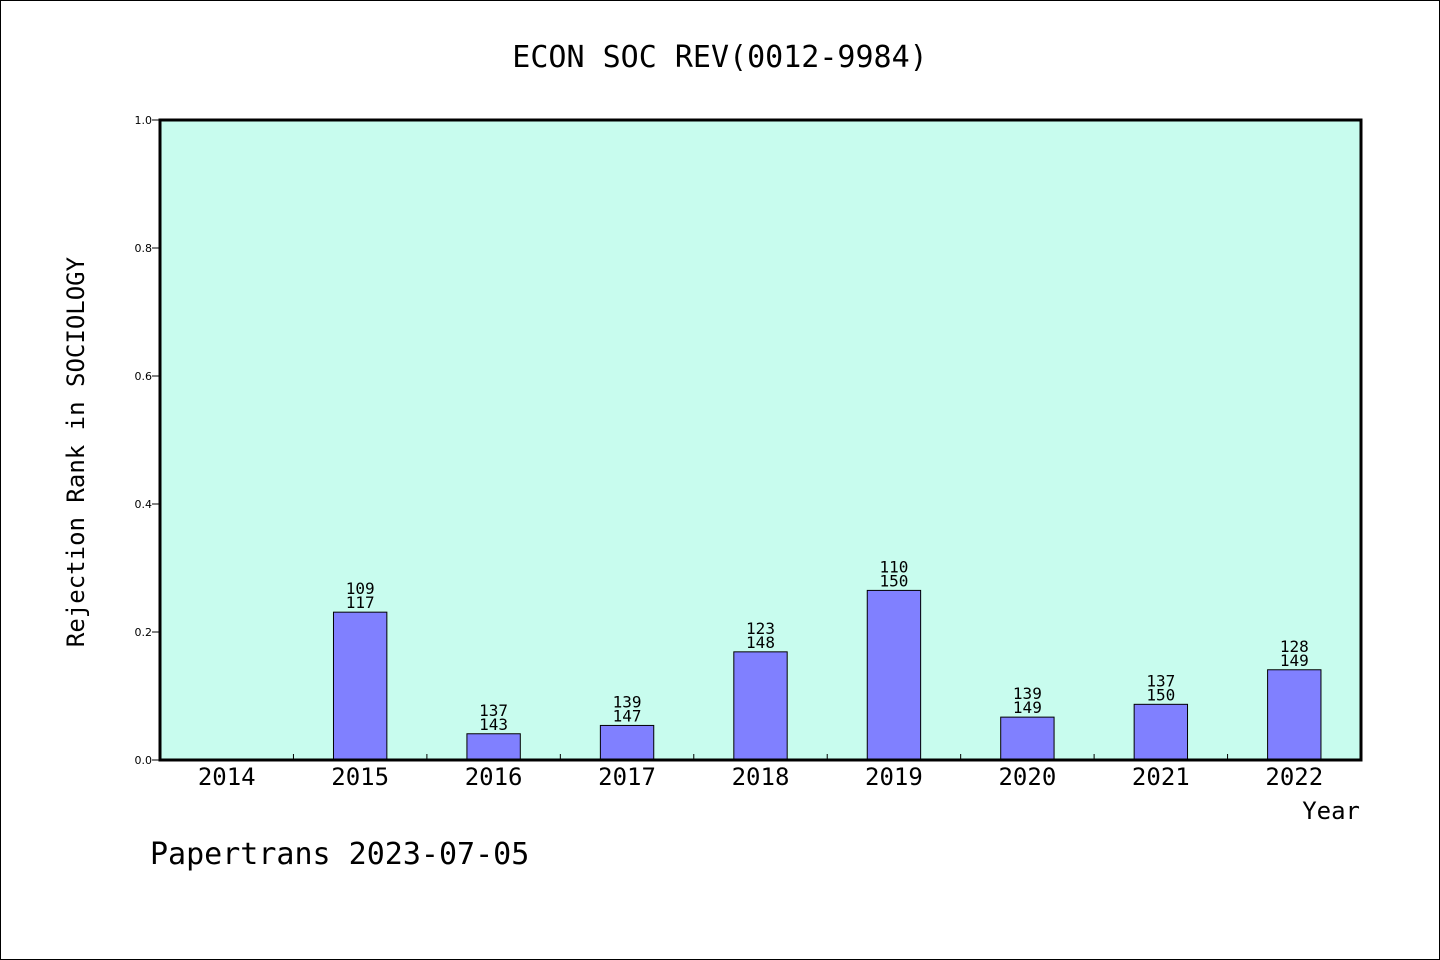  What do you see at coordinates (760, 628) in the screenshot?
I see `bar-label-top: 123` at bounding box center [760, 628].